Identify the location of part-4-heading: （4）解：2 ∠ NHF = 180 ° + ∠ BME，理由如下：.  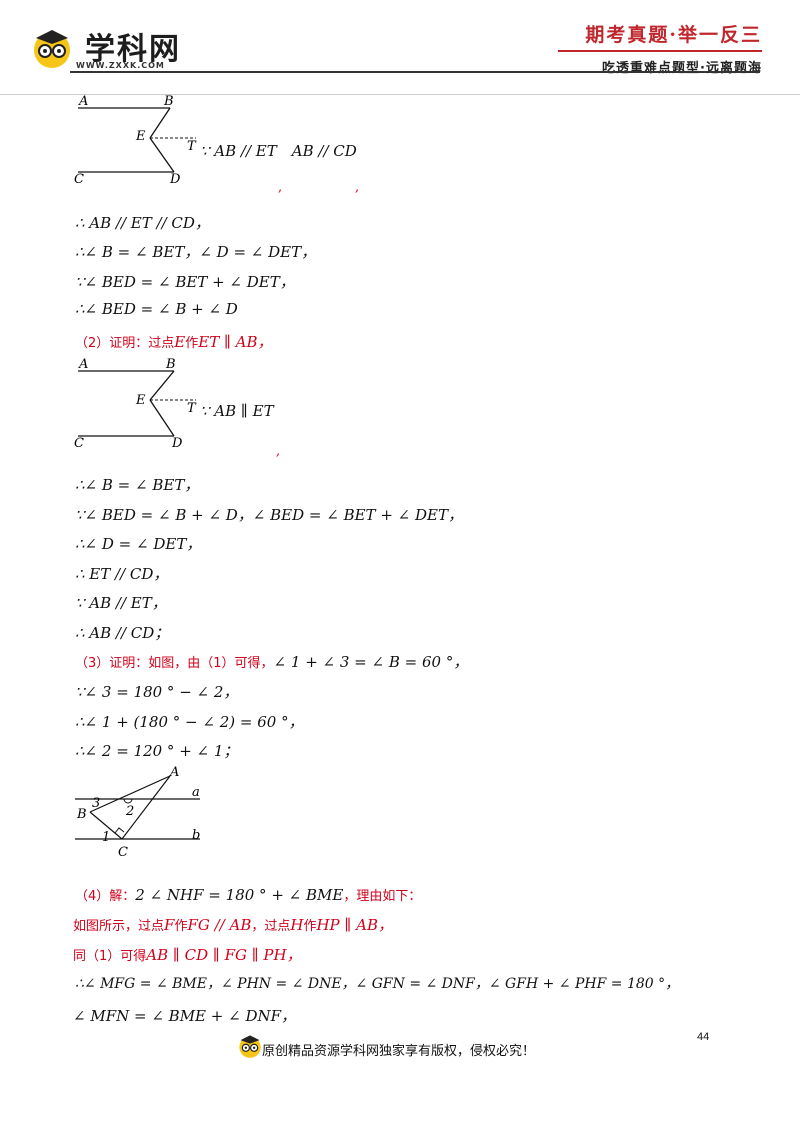
(248, 895).